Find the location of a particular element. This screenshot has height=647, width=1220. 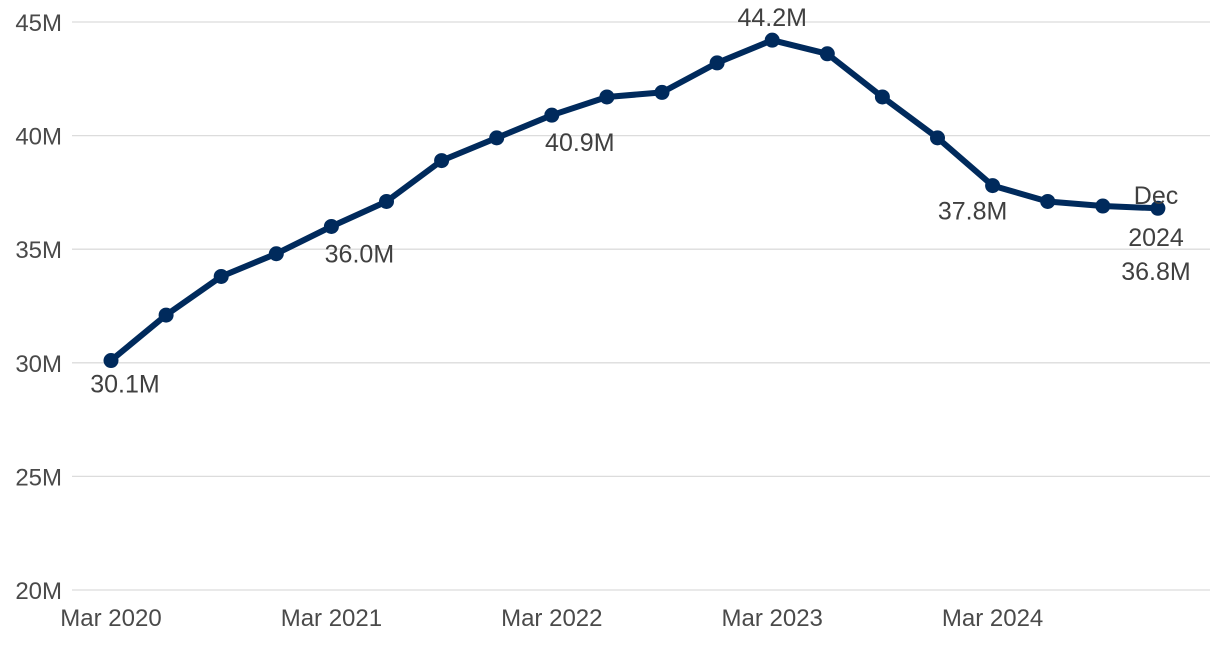

y-tick-label: 30M is located at coordinates (38, 364).